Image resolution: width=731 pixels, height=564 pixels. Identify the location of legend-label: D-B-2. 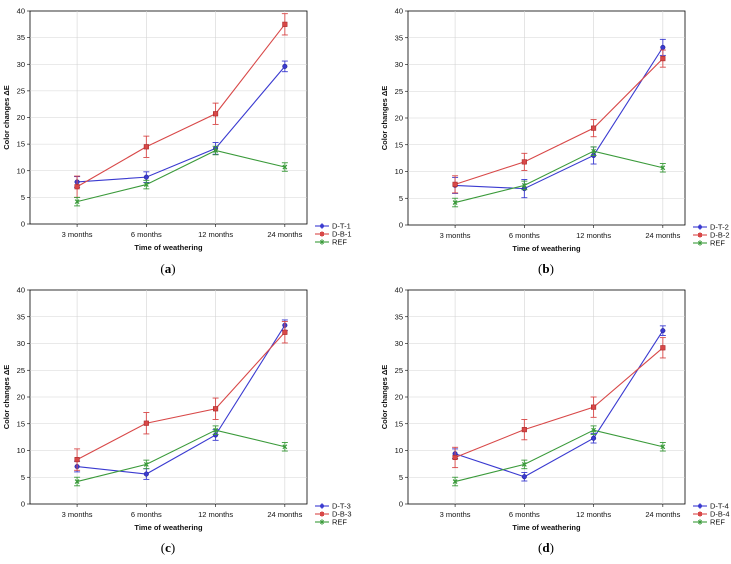
(720, 235).